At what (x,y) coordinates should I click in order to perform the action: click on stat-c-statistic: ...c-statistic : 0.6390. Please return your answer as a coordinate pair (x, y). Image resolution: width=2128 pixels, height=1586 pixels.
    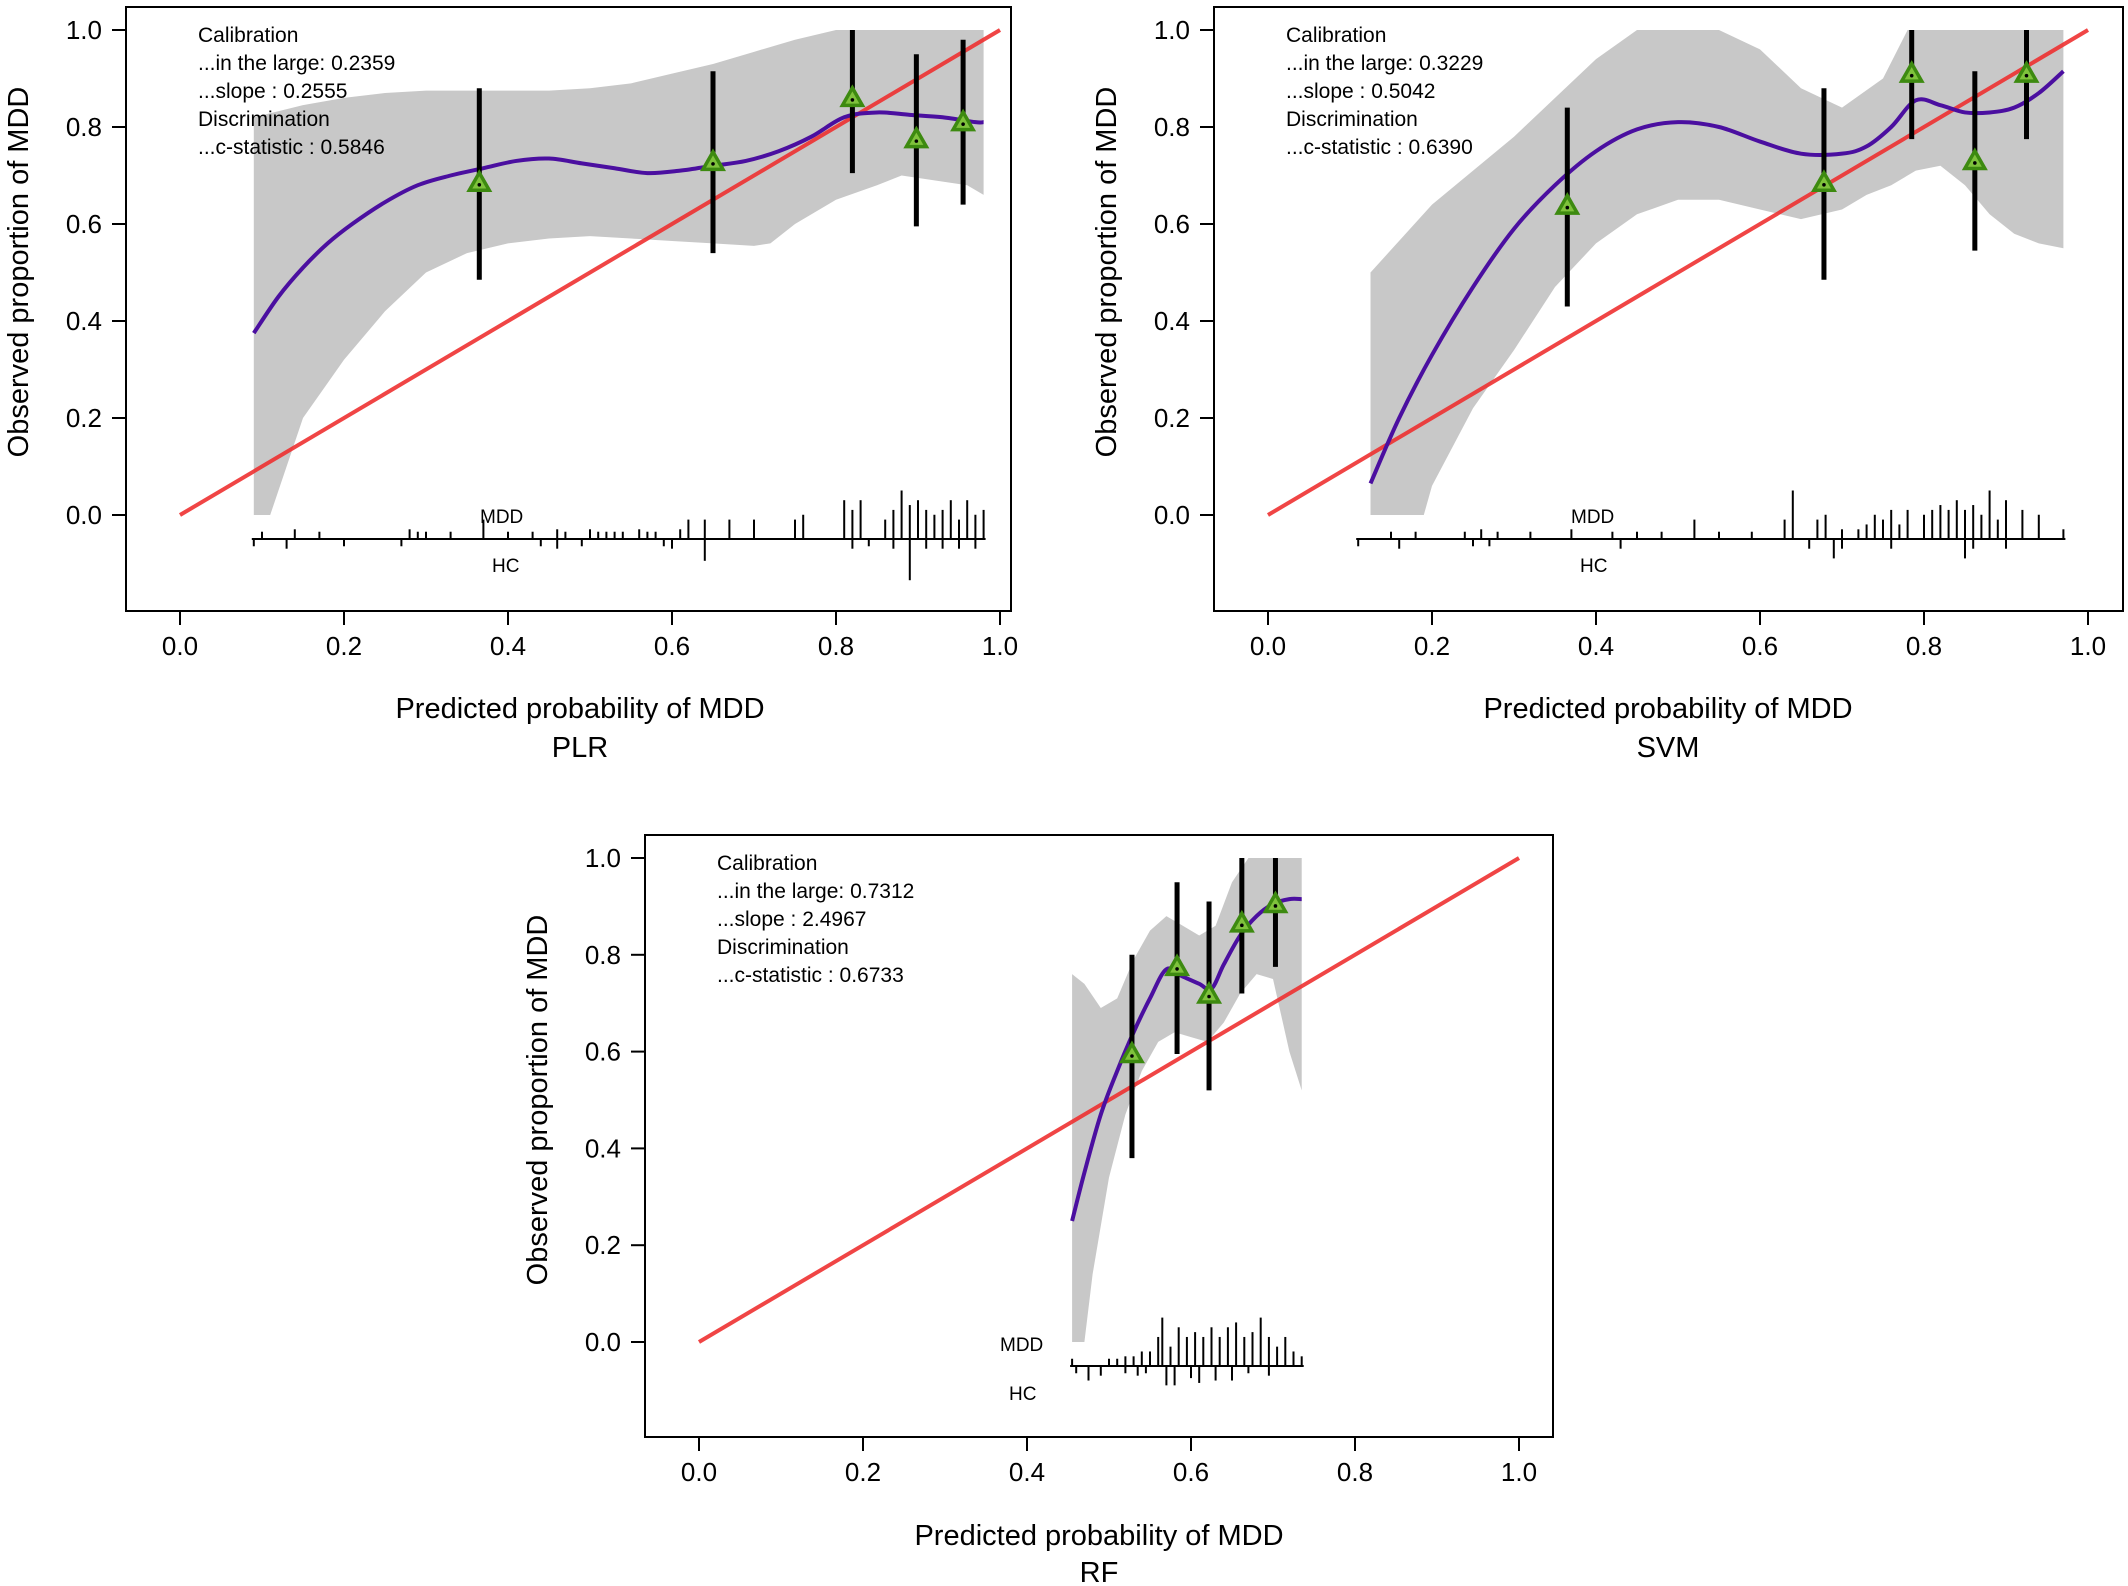
    Looking at the image, I should click on (1379, 147).